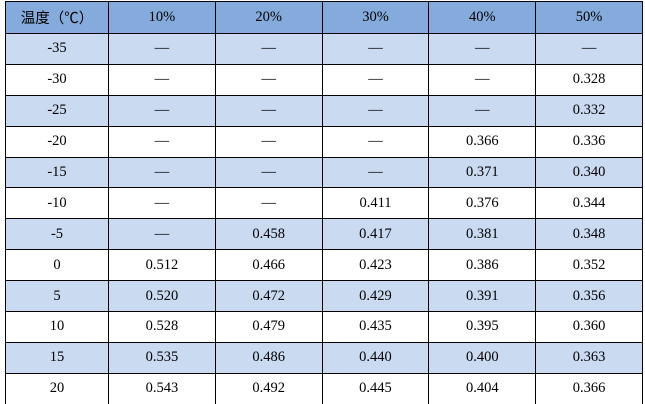  Describe the element at coordinates (375, 296) in the screenshot. I see `table-cell: 0.429` at that location.